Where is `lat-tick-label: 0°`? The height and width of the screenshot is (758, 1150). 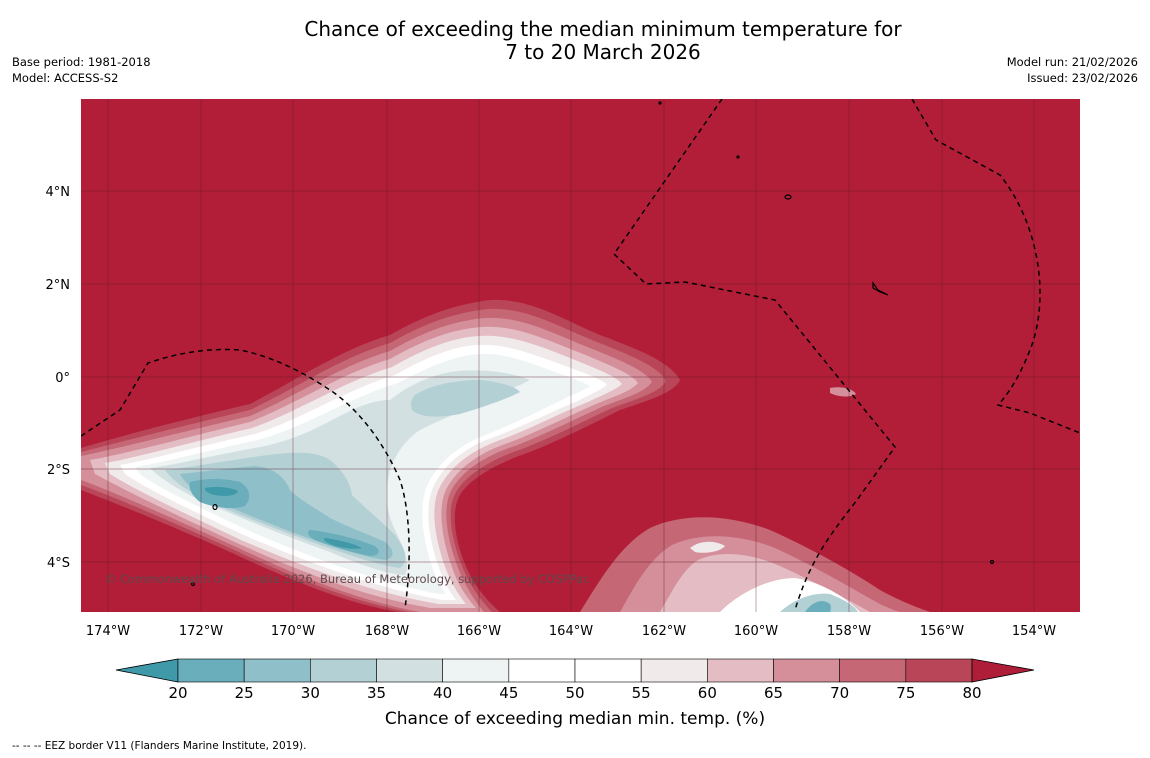
lat-tick-label: 0° is located at coordinates (62, 378).